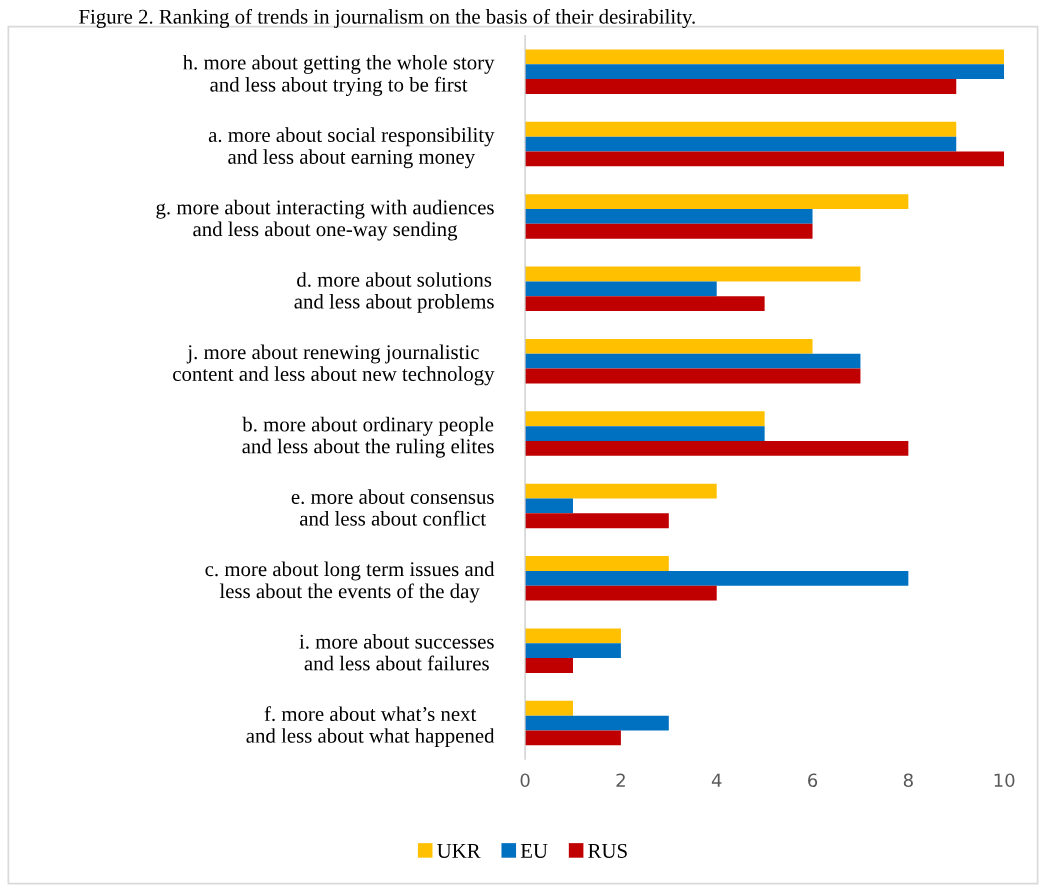 This screenshot has width=1046, height=888. Describe the element at coordinates (607, 850) in the screenshot. I see `legend-label: RUS` at that location.